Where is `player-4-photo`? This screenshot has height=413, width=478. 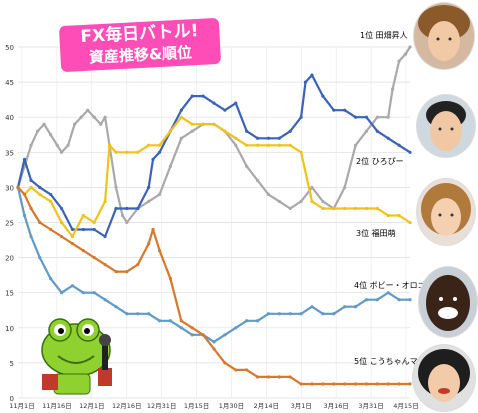
player-4-photo is located at coordinates (448, 302).